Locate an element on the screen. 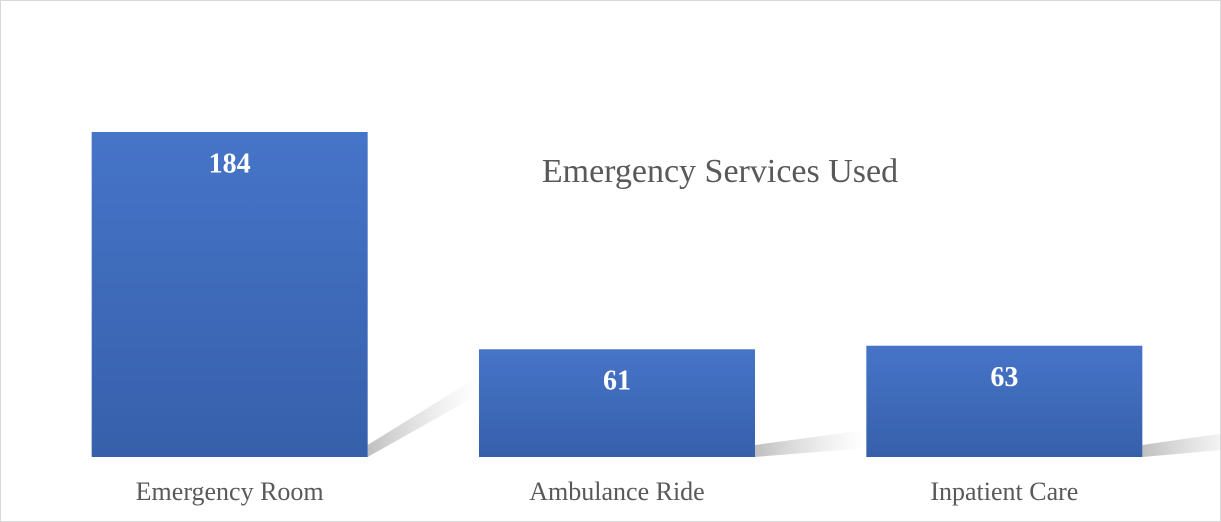  x-tick-label: Emergency Room is located at coordinates (230, 491).